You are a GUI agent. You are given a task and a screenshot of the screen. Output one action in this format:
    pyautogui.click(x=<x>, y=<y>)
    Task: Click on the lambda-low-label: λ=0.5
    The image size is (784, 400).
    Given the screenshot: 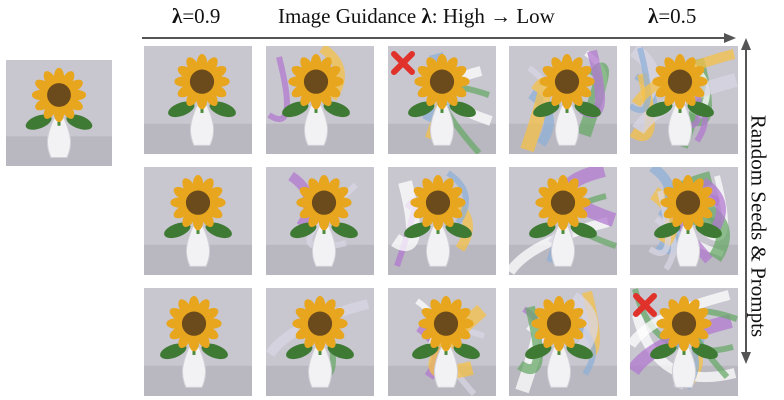 What is the action you would take?
    pyautogui.click(x=672, y=16)
    